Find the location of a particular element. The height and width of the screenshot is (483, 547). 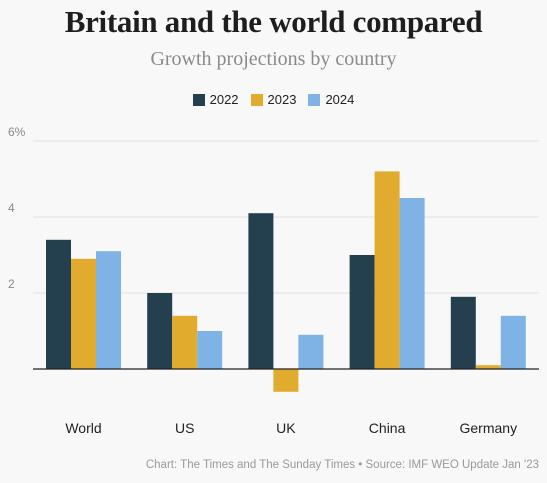

legend-label-2024: 2024 is located at coordinates (340, 99).